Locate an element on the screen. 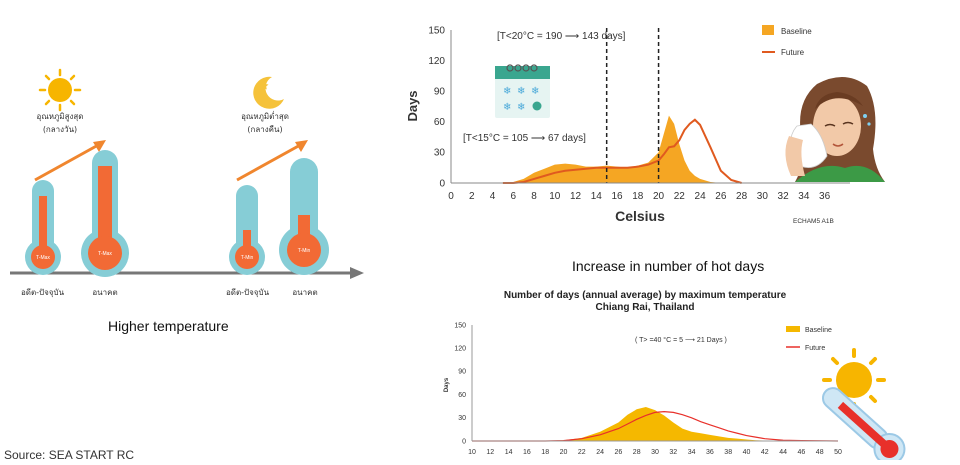  sweating-woman-illustration is located at coordinates (835, 129).